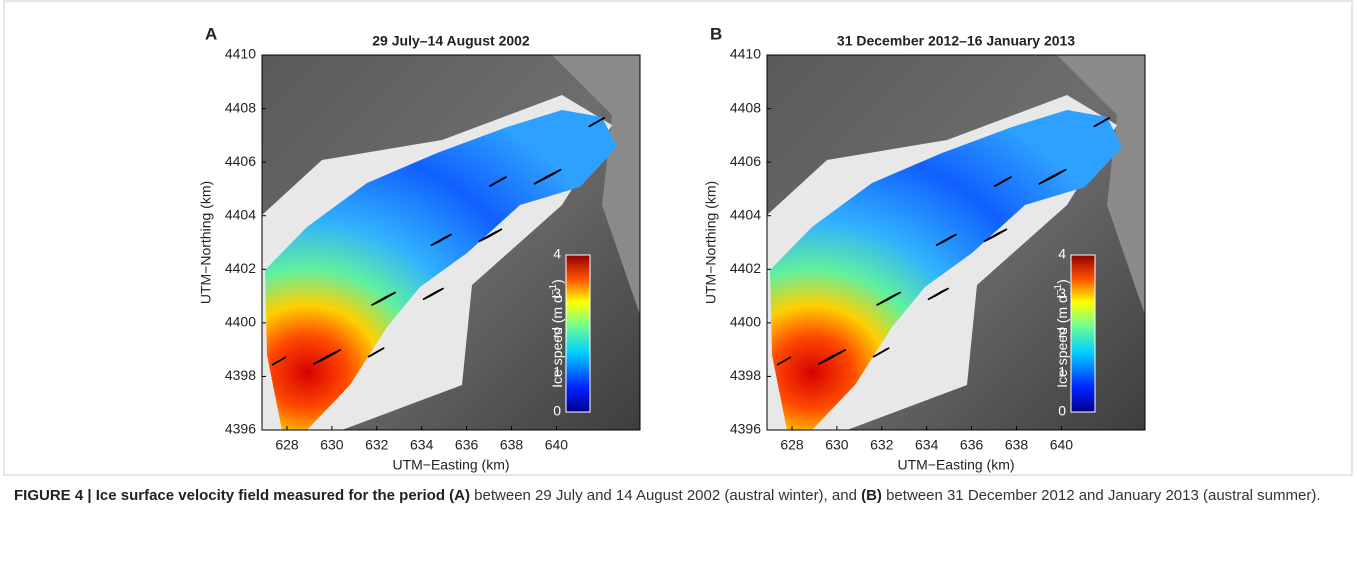  I want to click on panel-title: 29 July–14 August 2002, so click(451, 41).